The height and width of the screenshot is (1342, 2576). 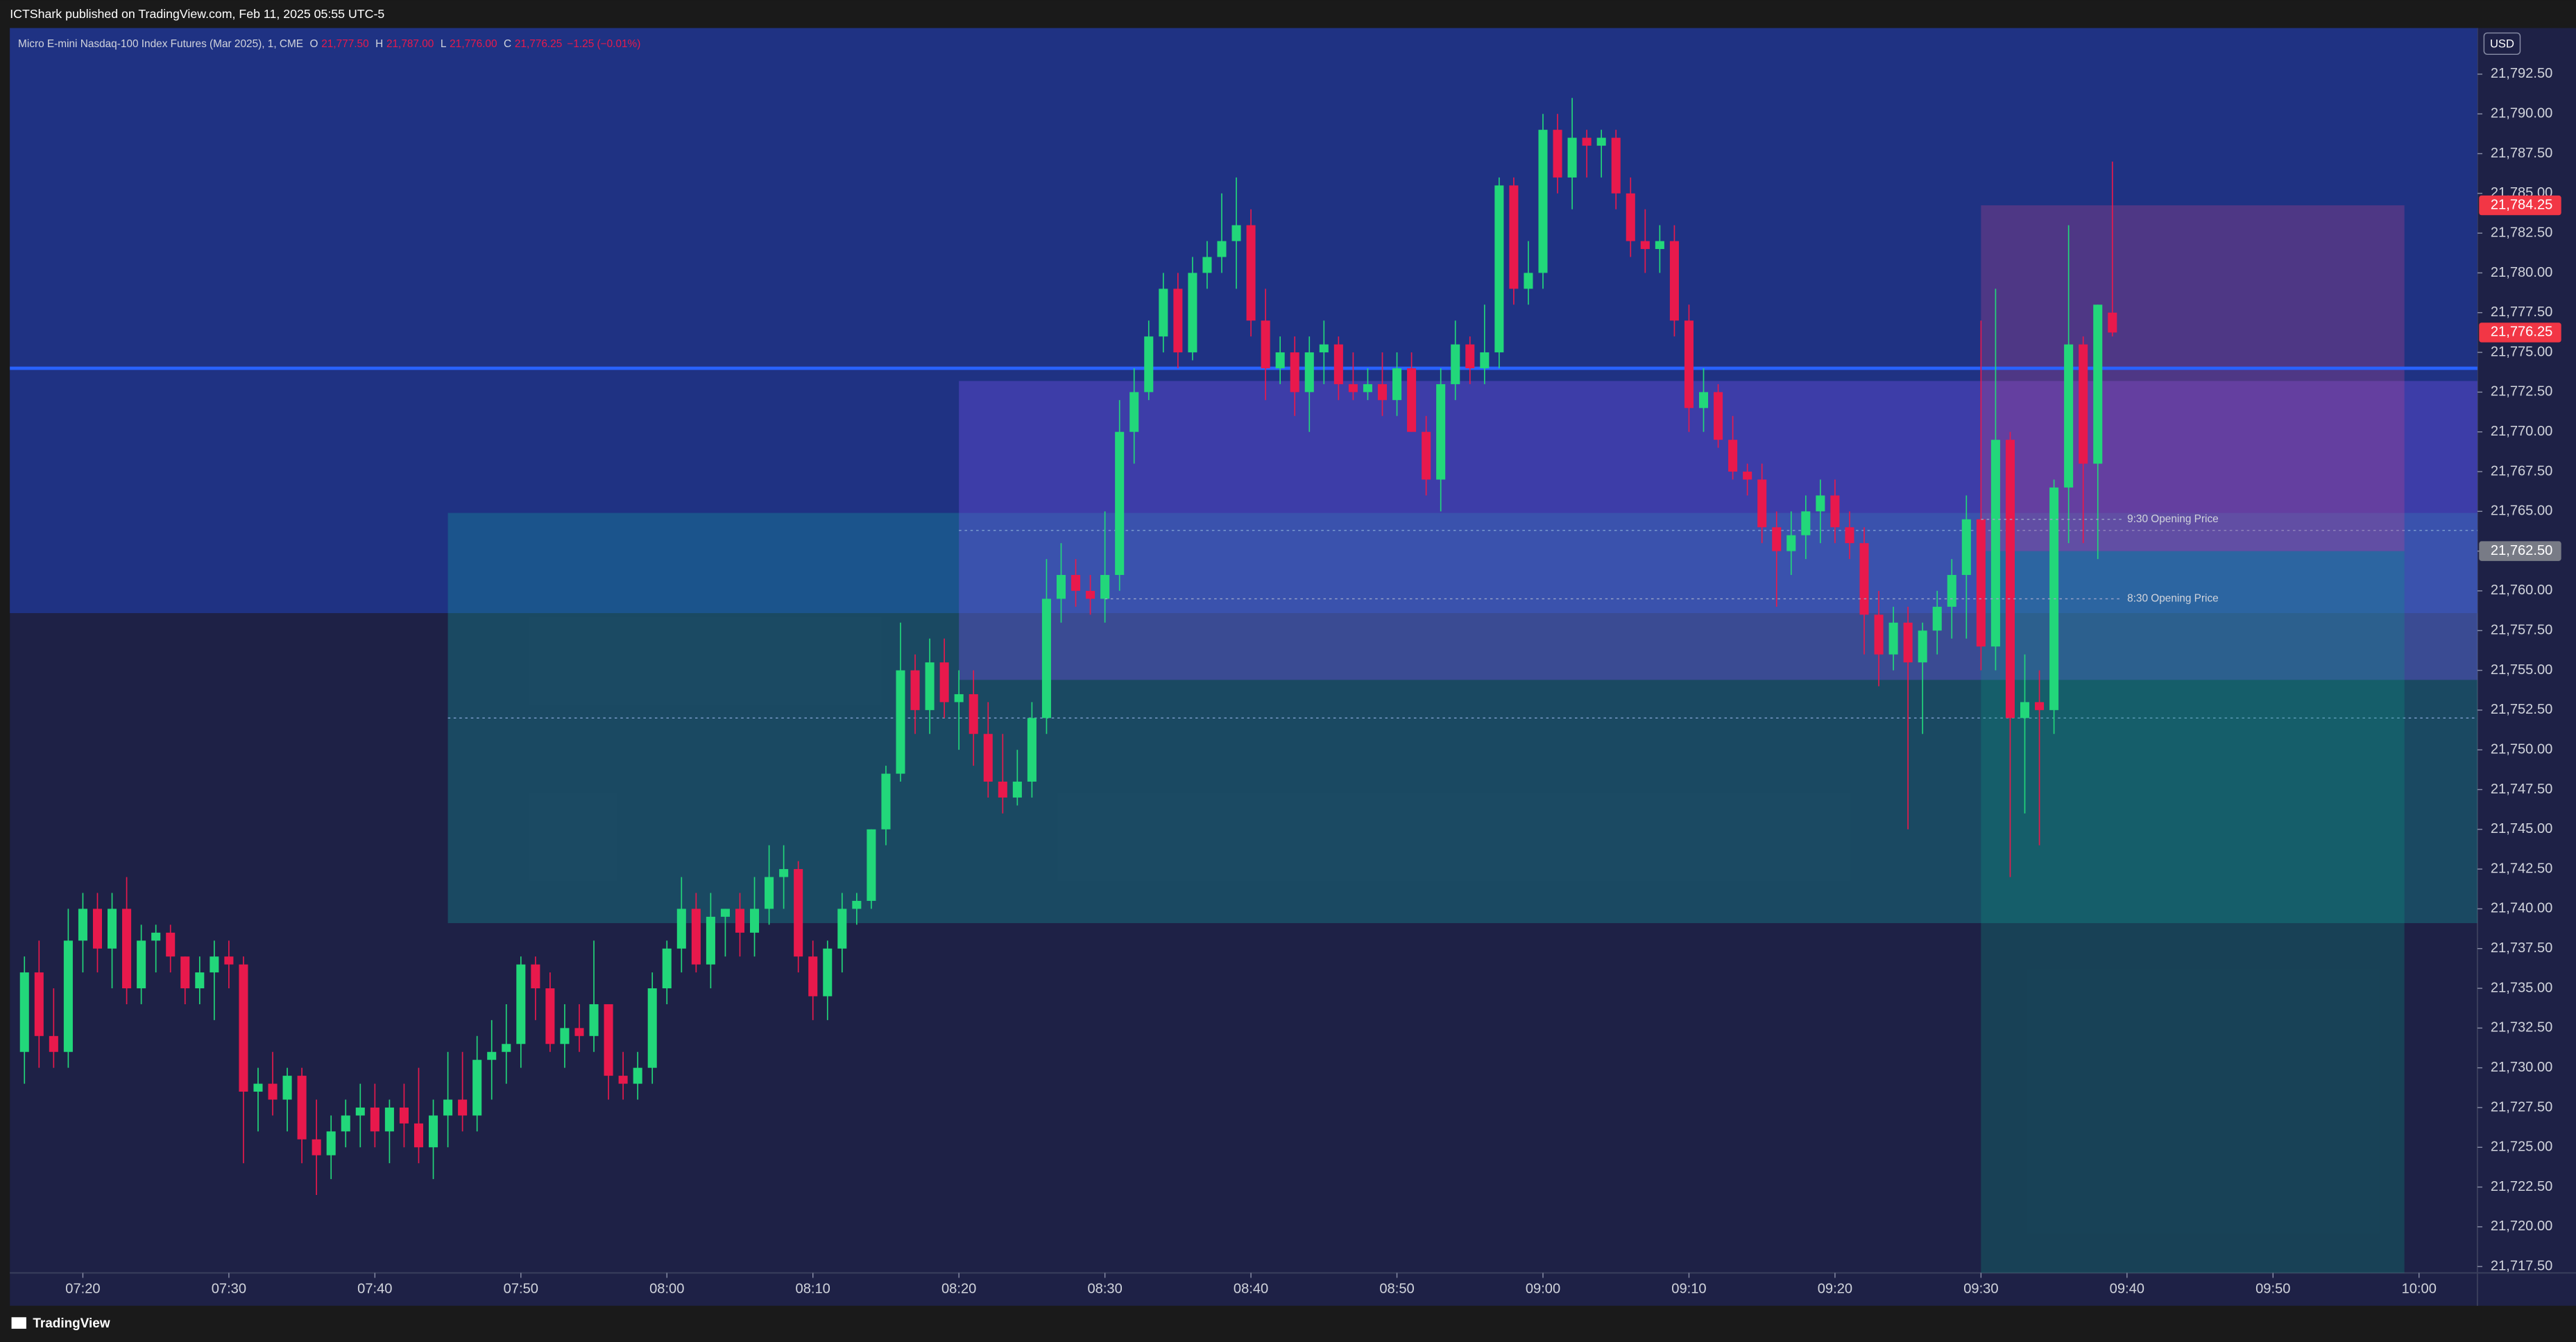 What do you see at coordinates (1396, 1288) in the screenshot?
I see `x-tick-label: 08:50` at bounding box center [1396, 1288].